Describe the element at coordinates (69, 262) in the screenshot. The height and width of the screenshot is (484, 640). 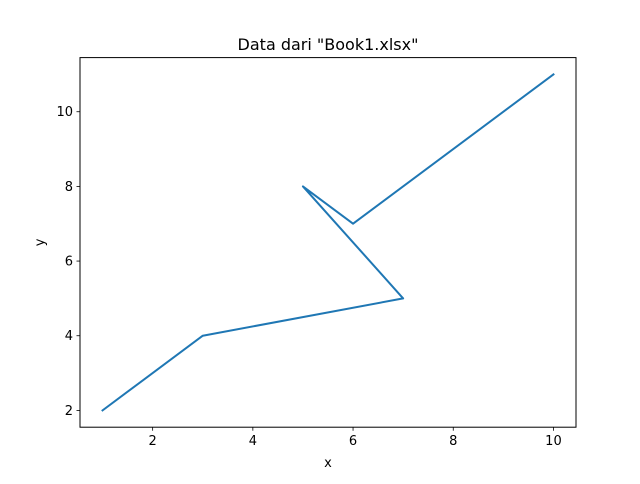
I see `y-tick-label: 6` at that location.